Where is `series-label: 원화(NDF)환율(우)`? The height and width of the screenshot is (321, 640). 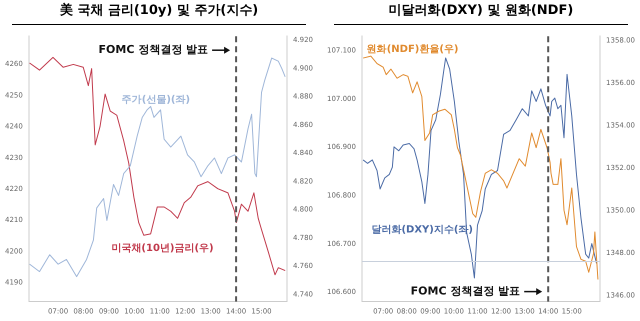
series-label: 원화(NDF)환율(우) is located at coordinates (412, 50).